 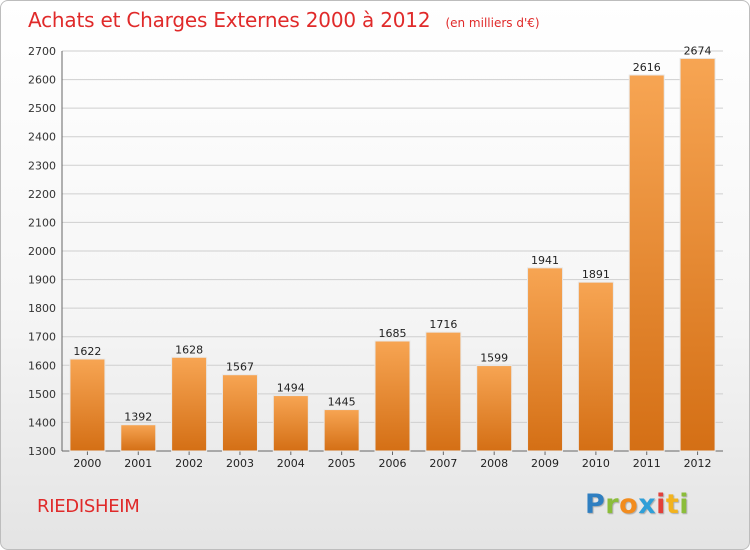 What do you see at coordinates (629, 504) in the screenshot?
I see `logo-letter: o` at bounding box center [629, 504].